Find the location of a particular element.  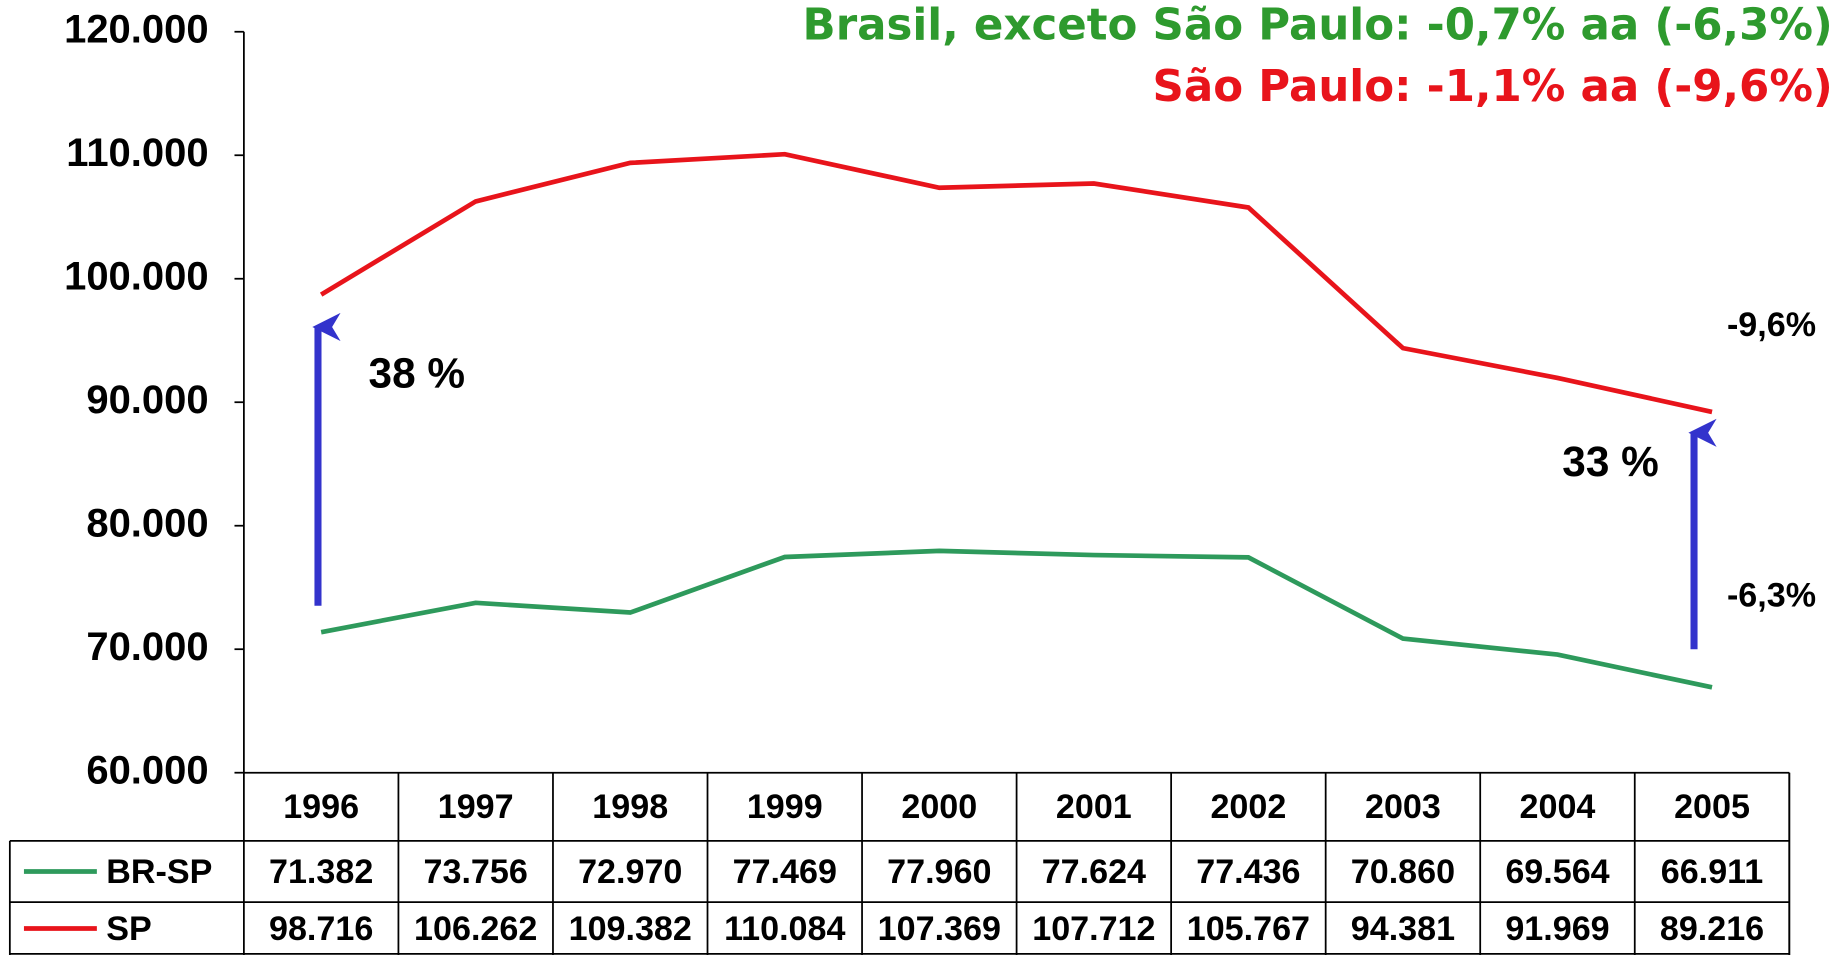

annotation: -6,3% is located at coordinates (1771, 595).